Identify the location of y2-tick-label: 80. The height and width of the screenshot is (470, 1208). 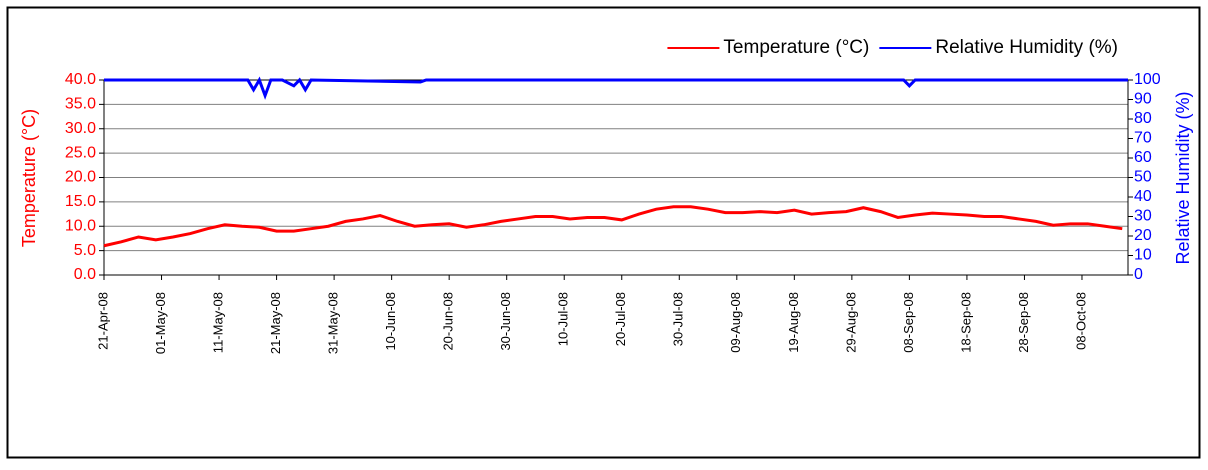
(1143, 118).